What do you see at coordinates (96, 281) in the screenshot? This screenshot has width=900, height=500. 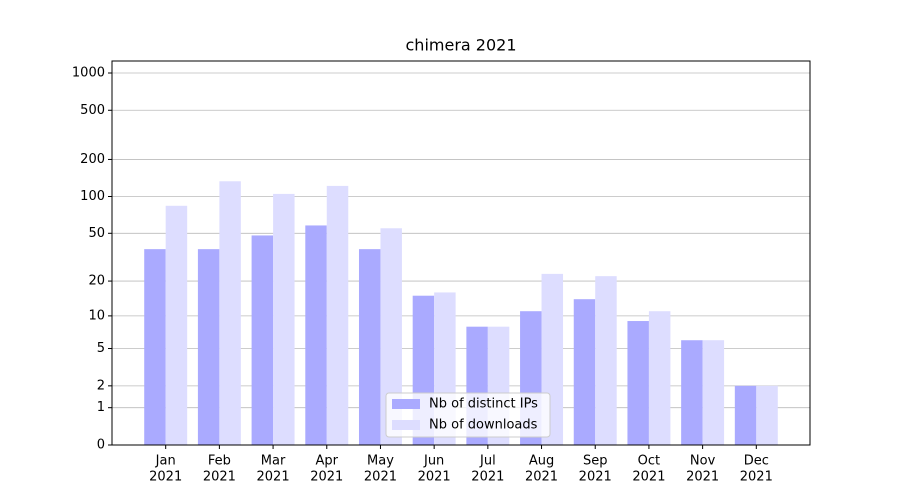 I see `y-tick-label: 20` at bounding box center [96, 281].